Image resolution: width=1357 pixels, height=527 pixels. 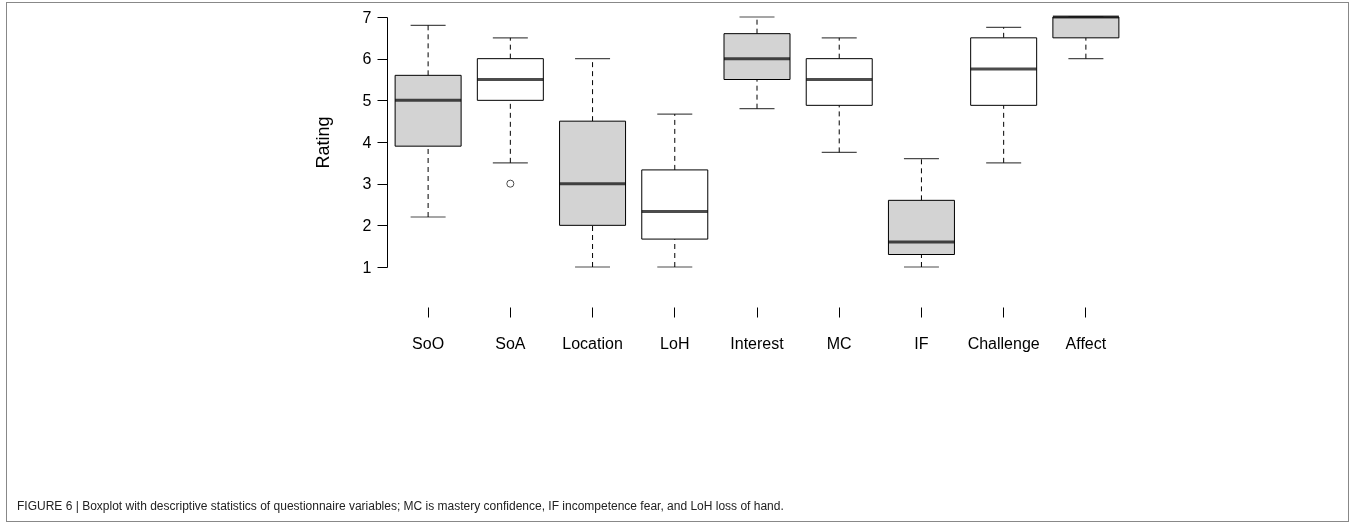 What do you see at coordinates (839, 343) in the screenshot?
I see `x-tick-label: MC` at bounding box center [839, 343].